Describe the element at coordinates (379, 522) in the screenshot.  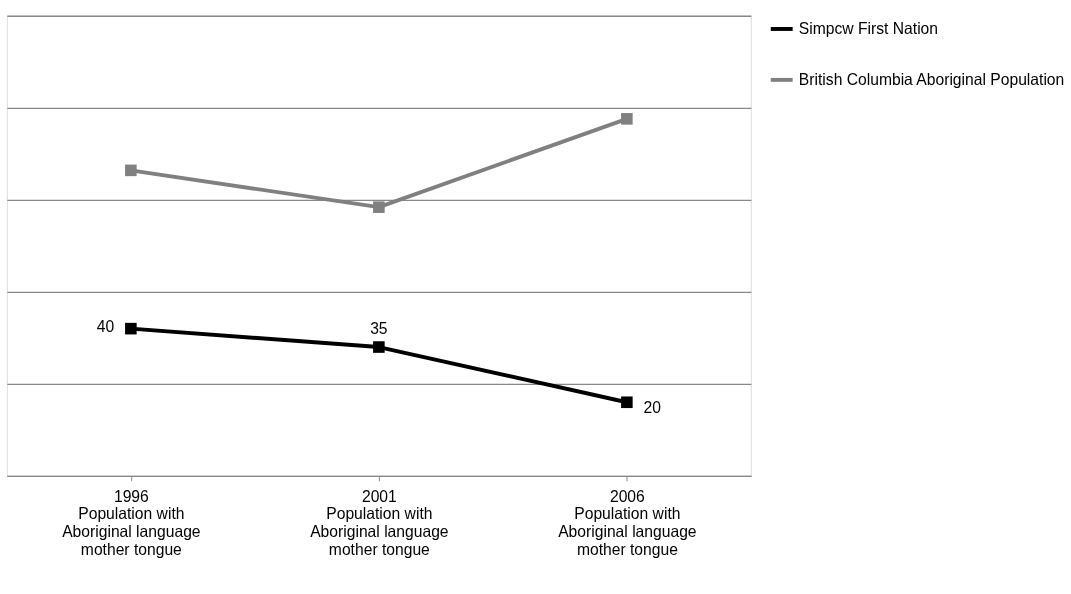
I see `x-tick-label: 2001 Population with Aboriginal language mother tongue` at that location.